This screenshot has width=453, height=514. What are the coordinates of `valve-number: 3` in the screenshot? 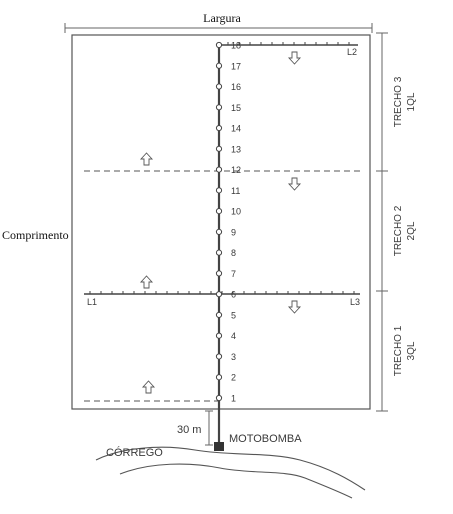 It's located at (233, 357).